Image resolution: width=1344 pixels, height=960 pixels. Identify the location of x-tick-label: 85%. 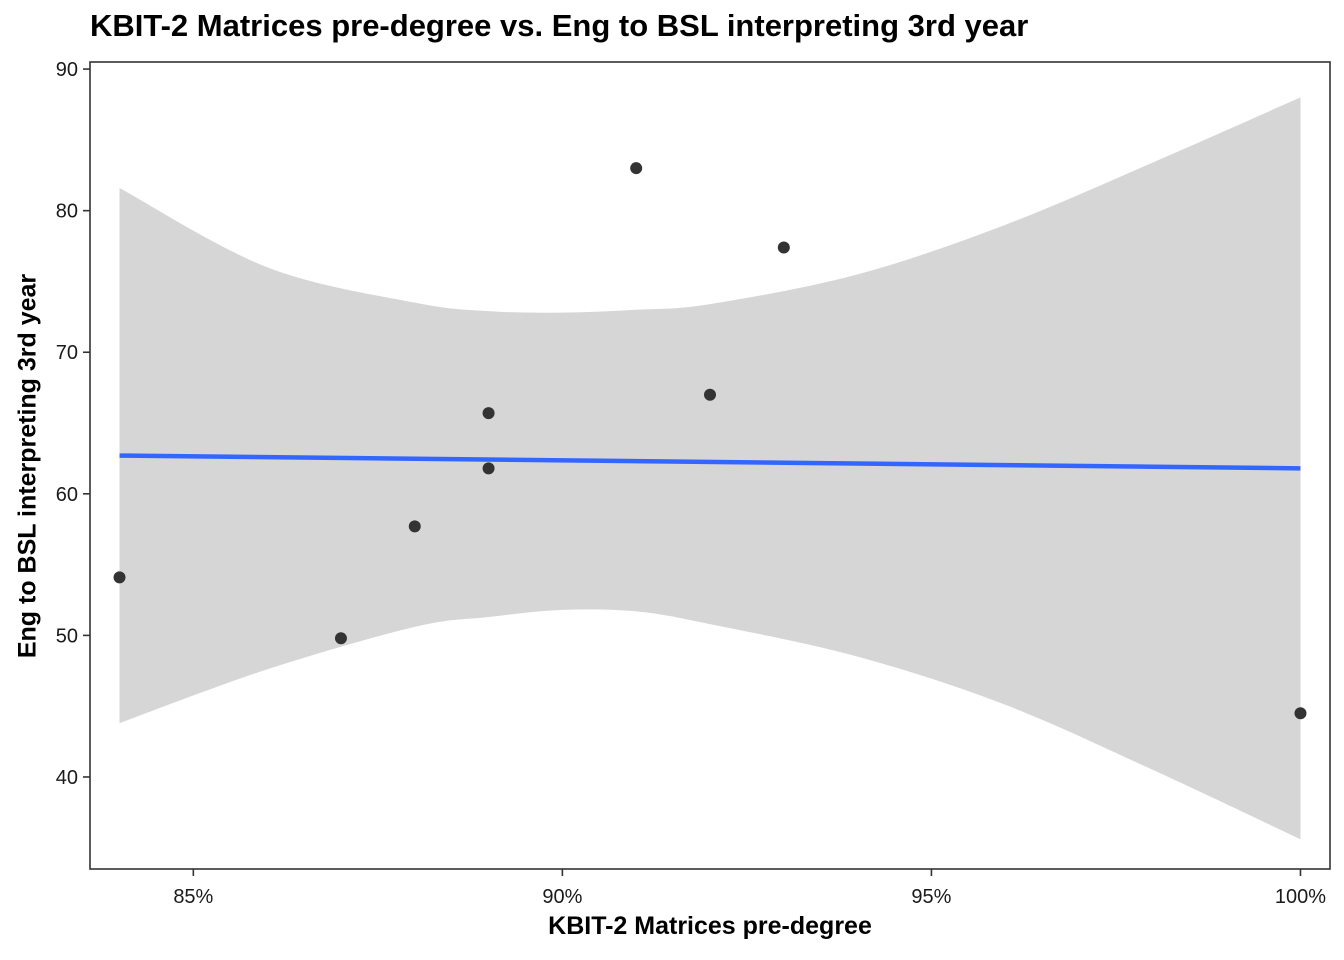
(193, 897).